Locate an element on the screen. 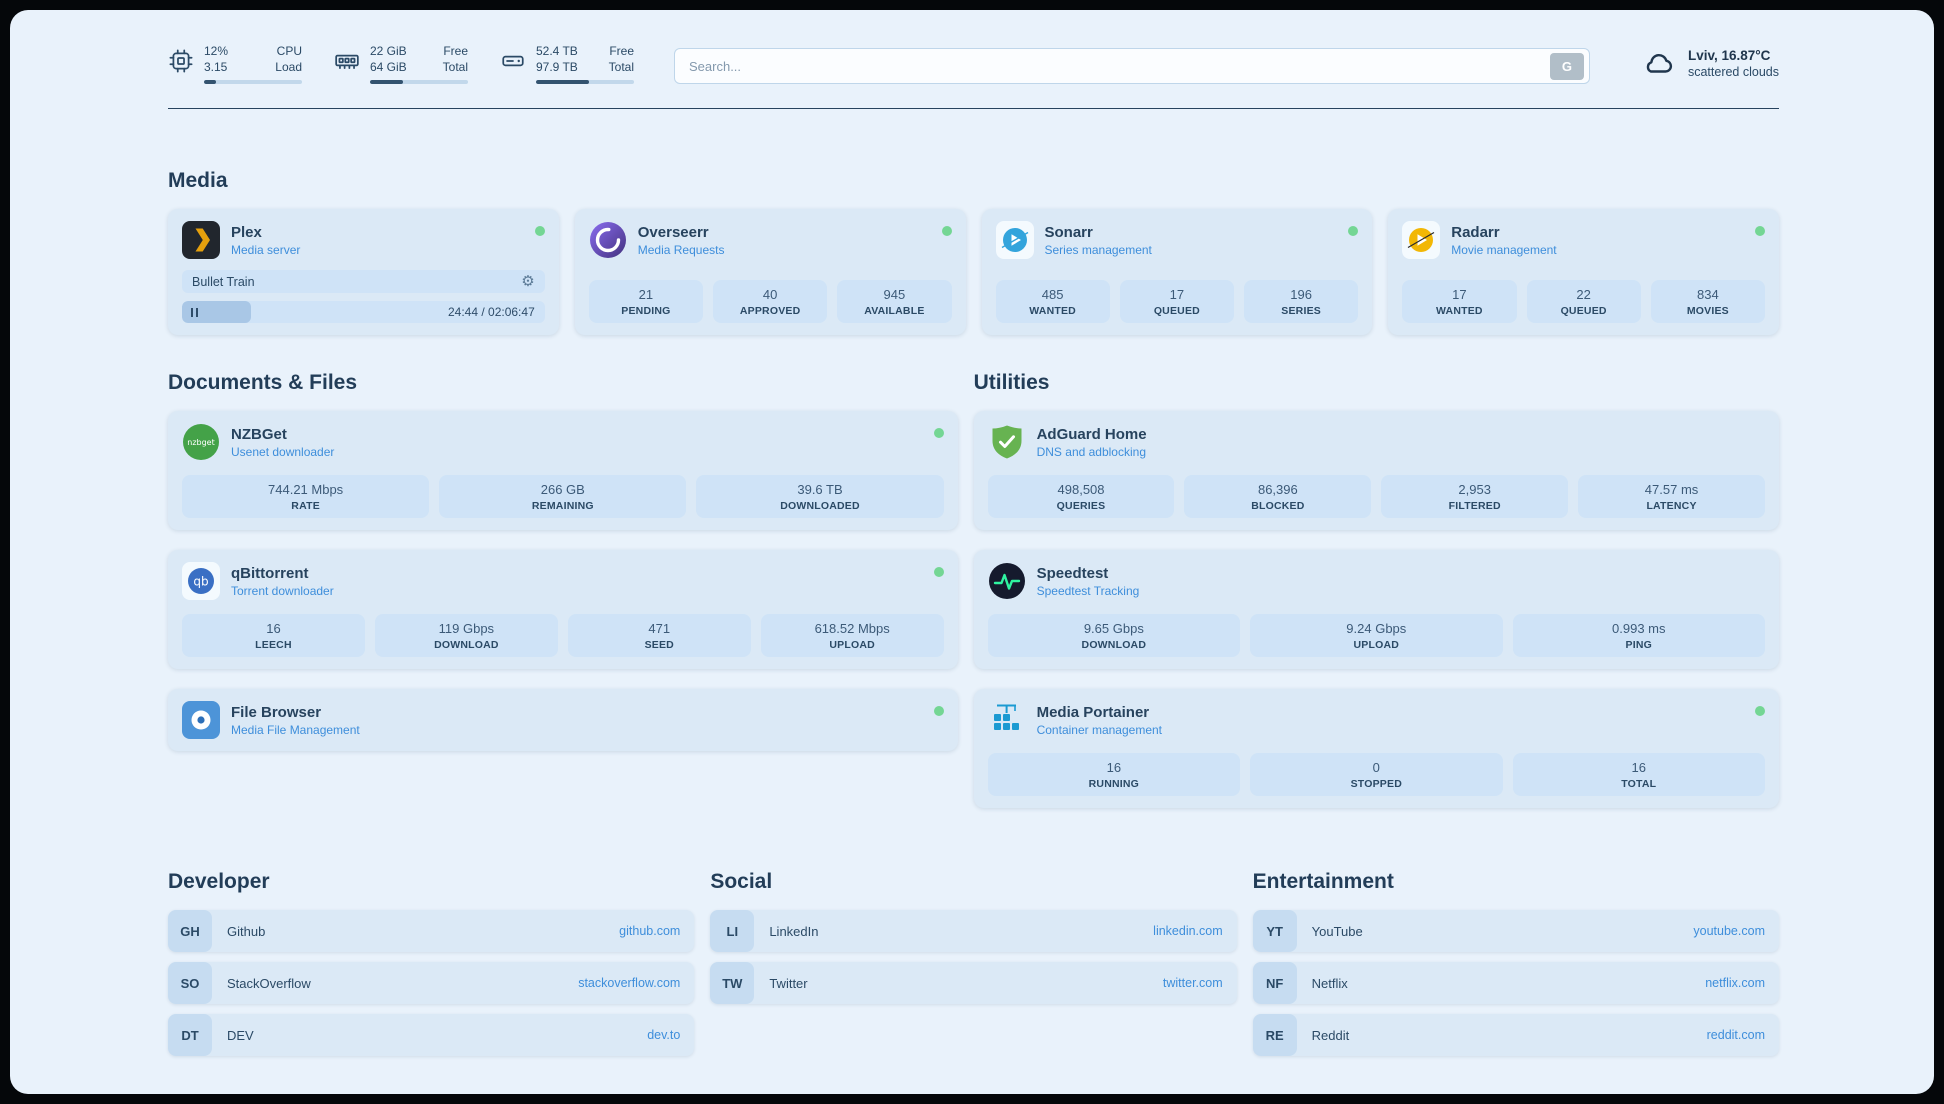 This screenshot has width=1944, height=1104. stat-box: 945 AVAILABLE is located at coordinates (894, 302).